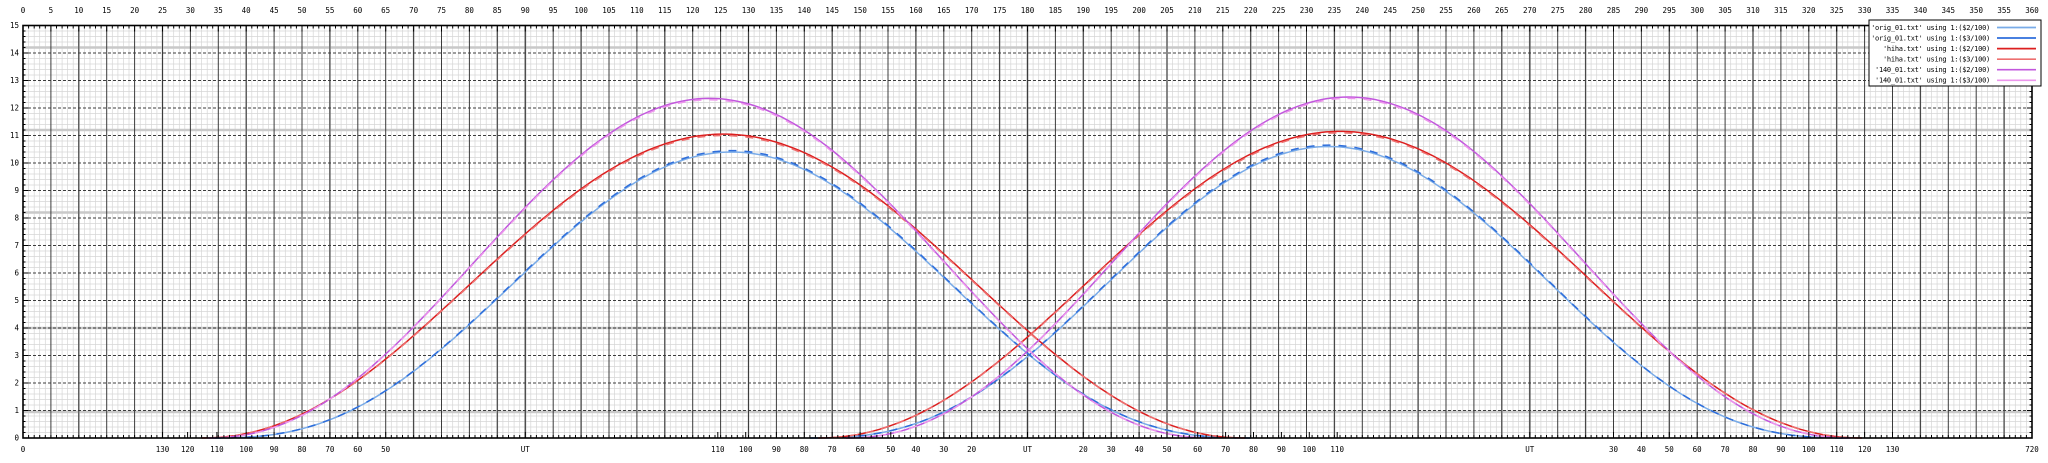  What do you see at coordinates (553, 10) in the screenshot?
I see `x2-tick-label: 95` at bounding box center [553, 10].